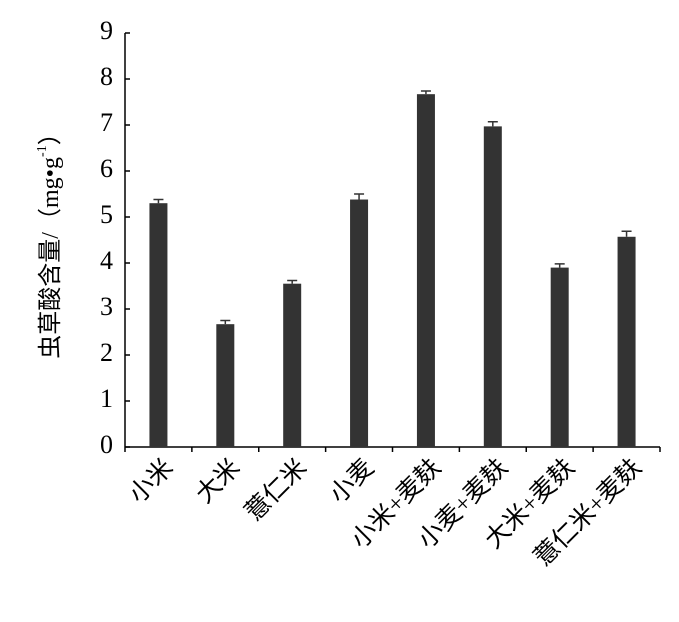  What do you see at coordinates (106, 214) in the screenshot?
I see `y-tick-label: 5` at bounding box center [106, 214].